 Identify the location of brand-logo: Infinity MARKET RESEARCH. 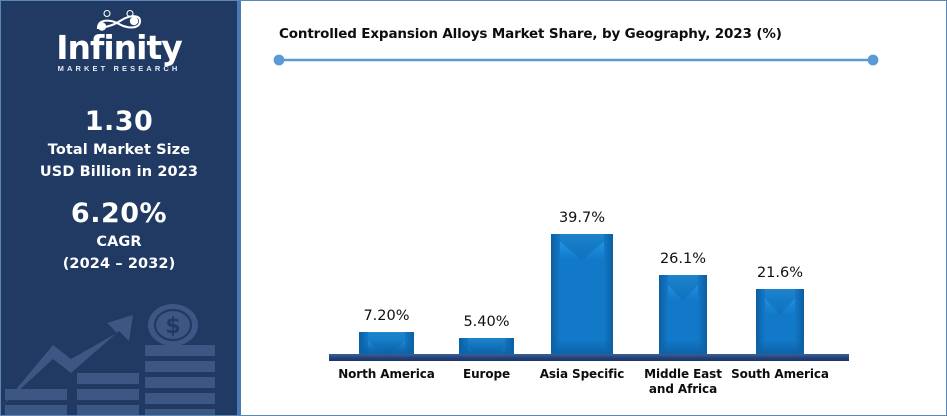
(119, 41).